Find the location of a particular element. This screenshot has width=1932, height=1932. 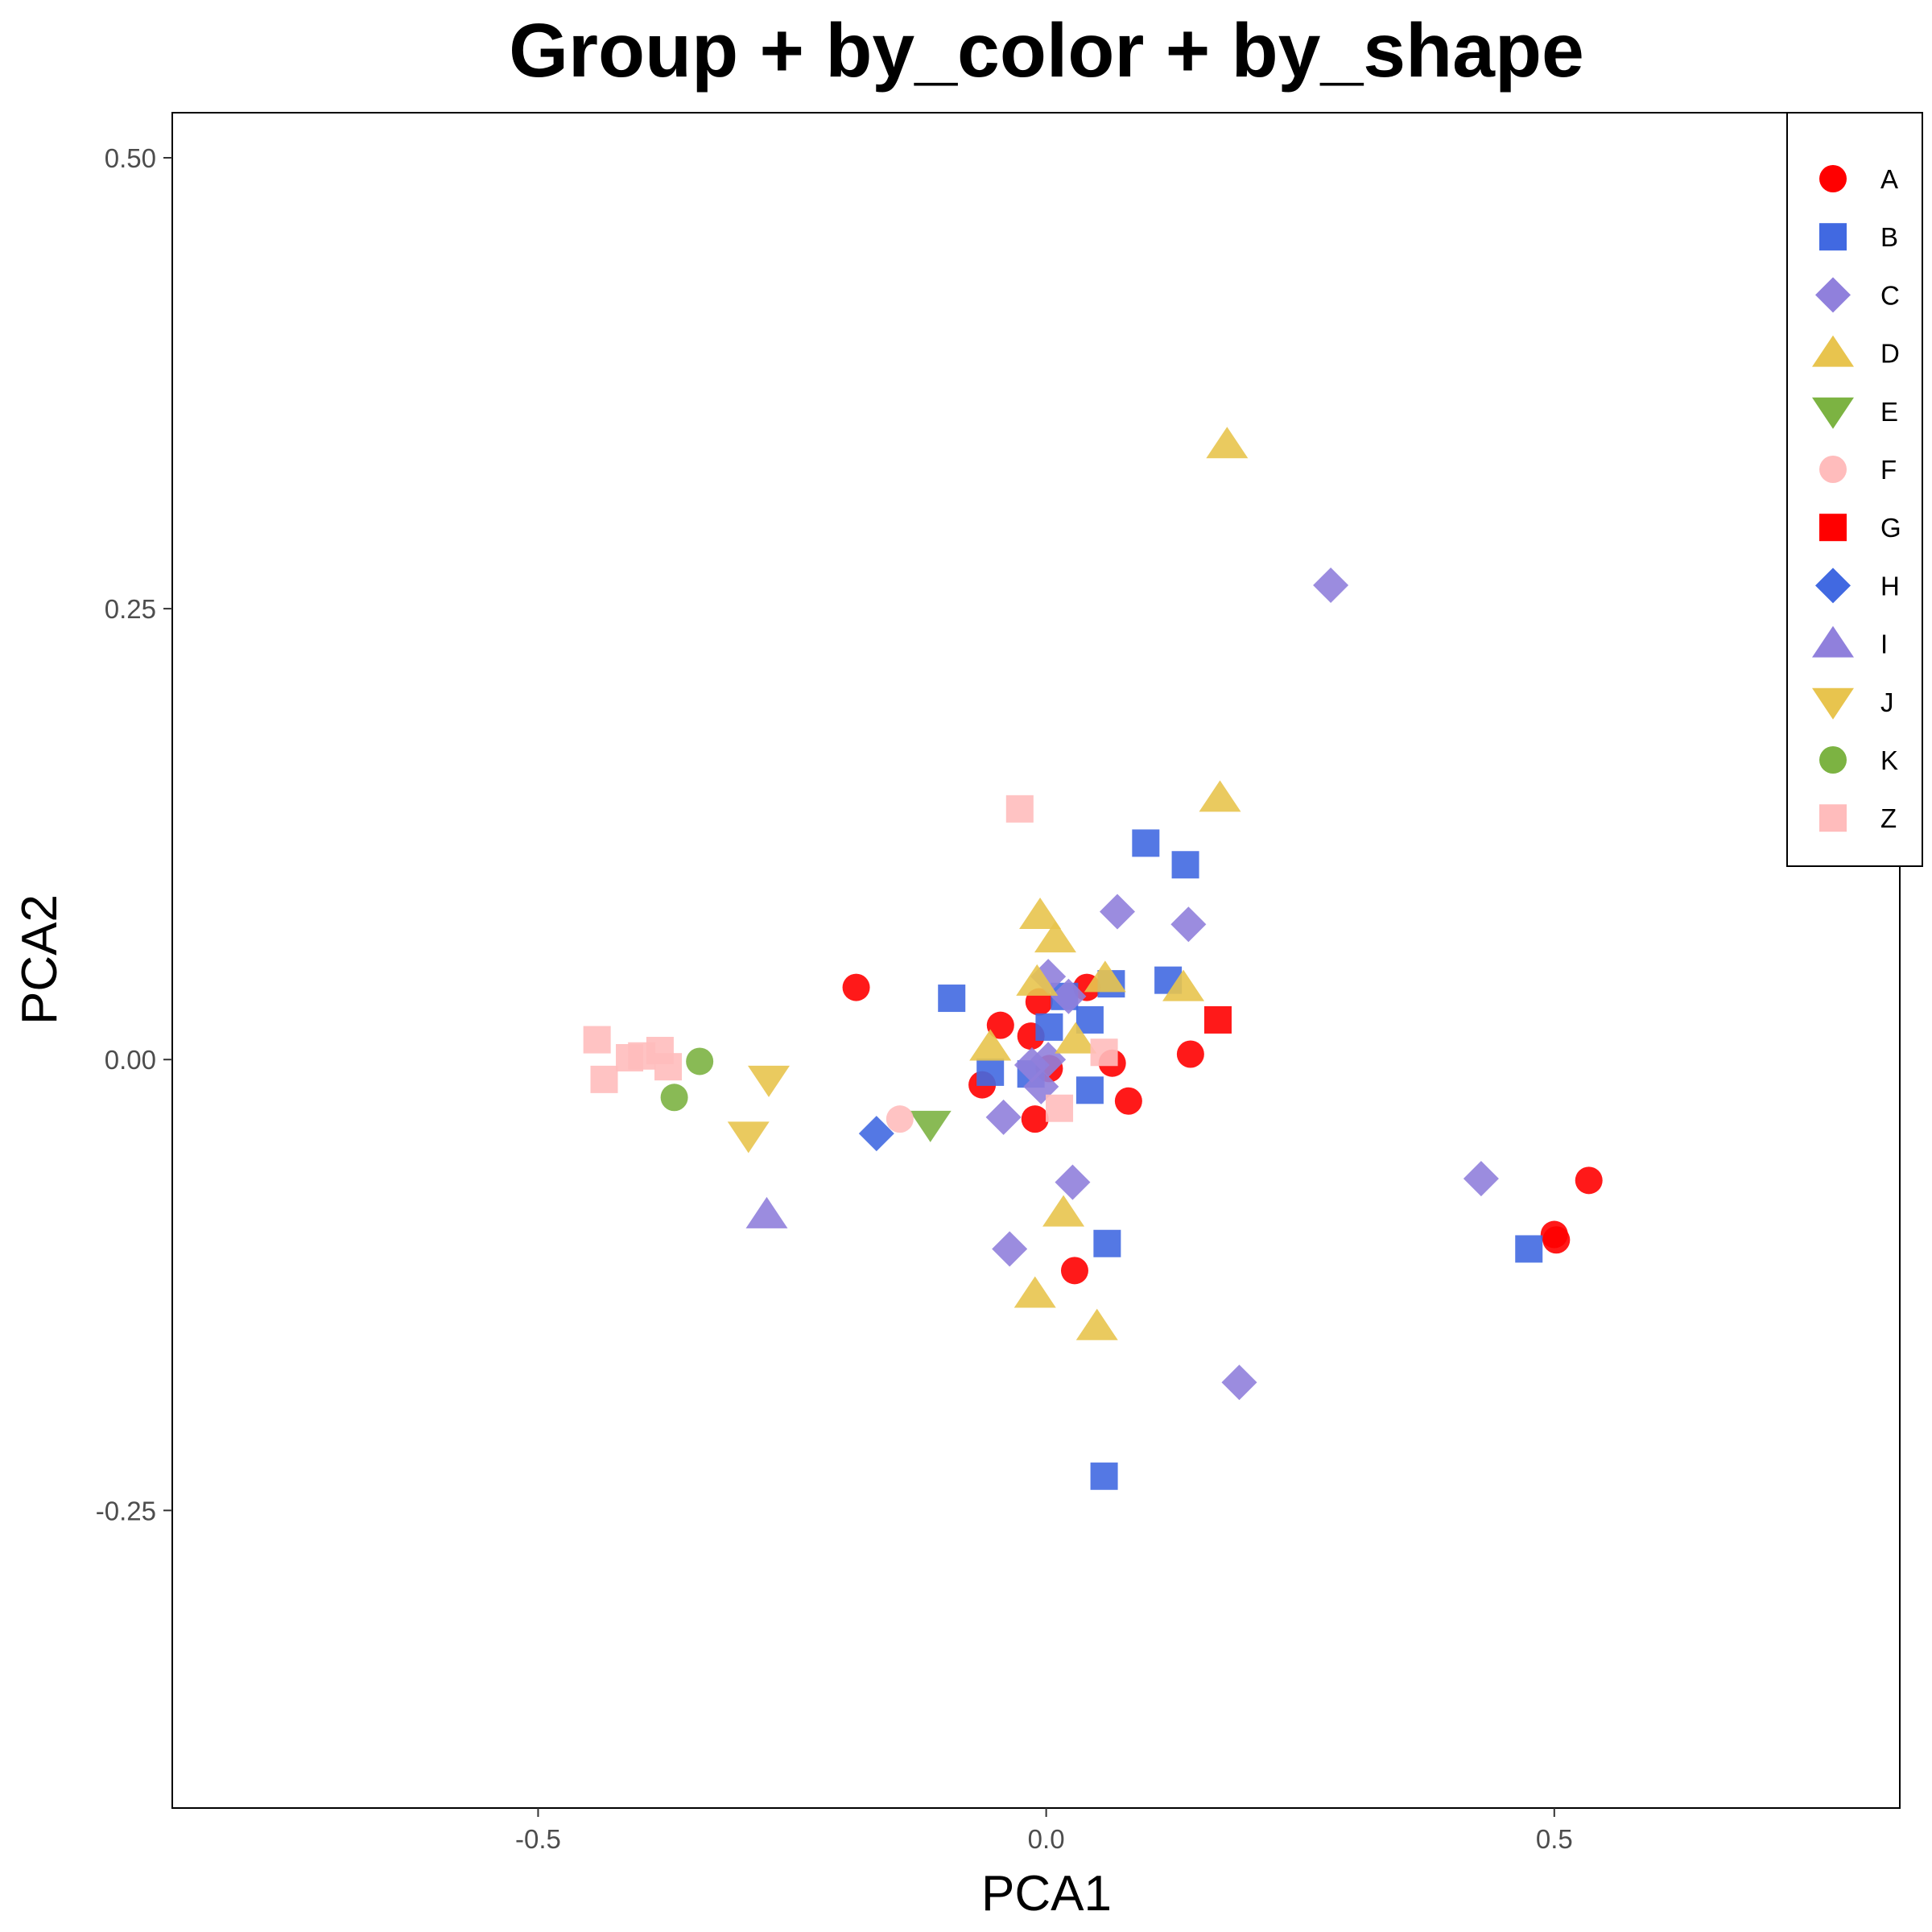

data-point-f is located at coordinates (900, 1119).